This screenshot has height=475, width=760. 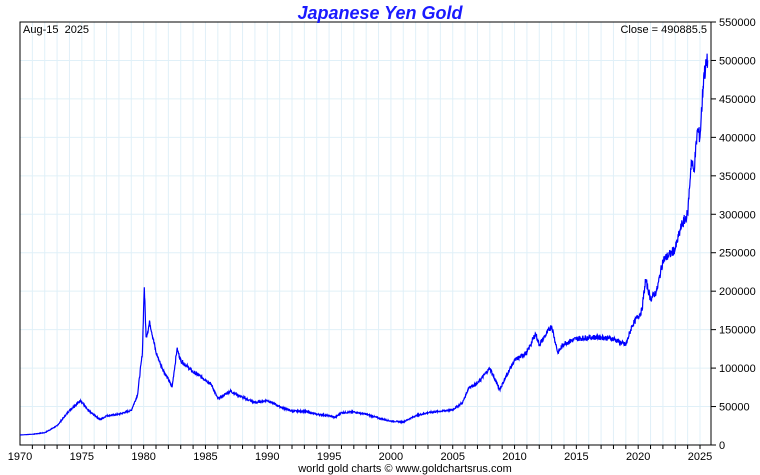 What do you see at coordinates (734, 408) in the screenshot?
I see `y-tick-label: 50000` at bounding box center [734, 408].